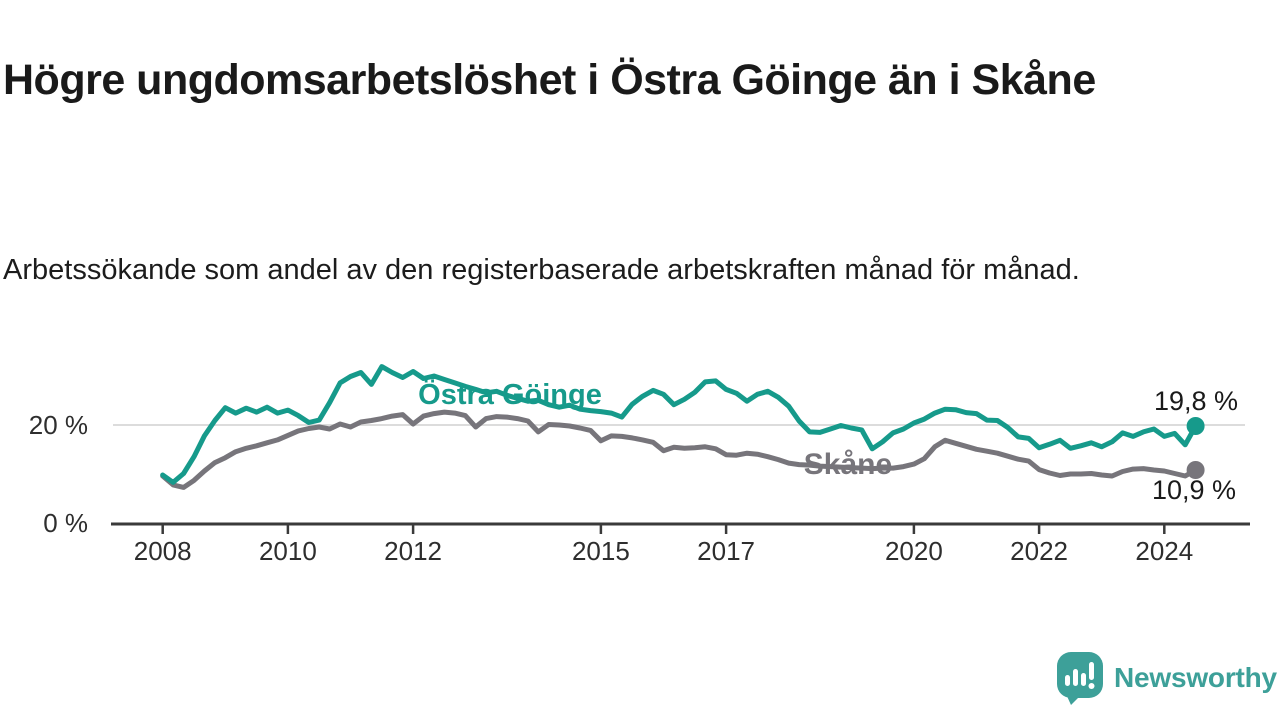 This screenshot has width=1280, height=720. I want to click on brand-name: Newsworthy, so click(1195, 677).